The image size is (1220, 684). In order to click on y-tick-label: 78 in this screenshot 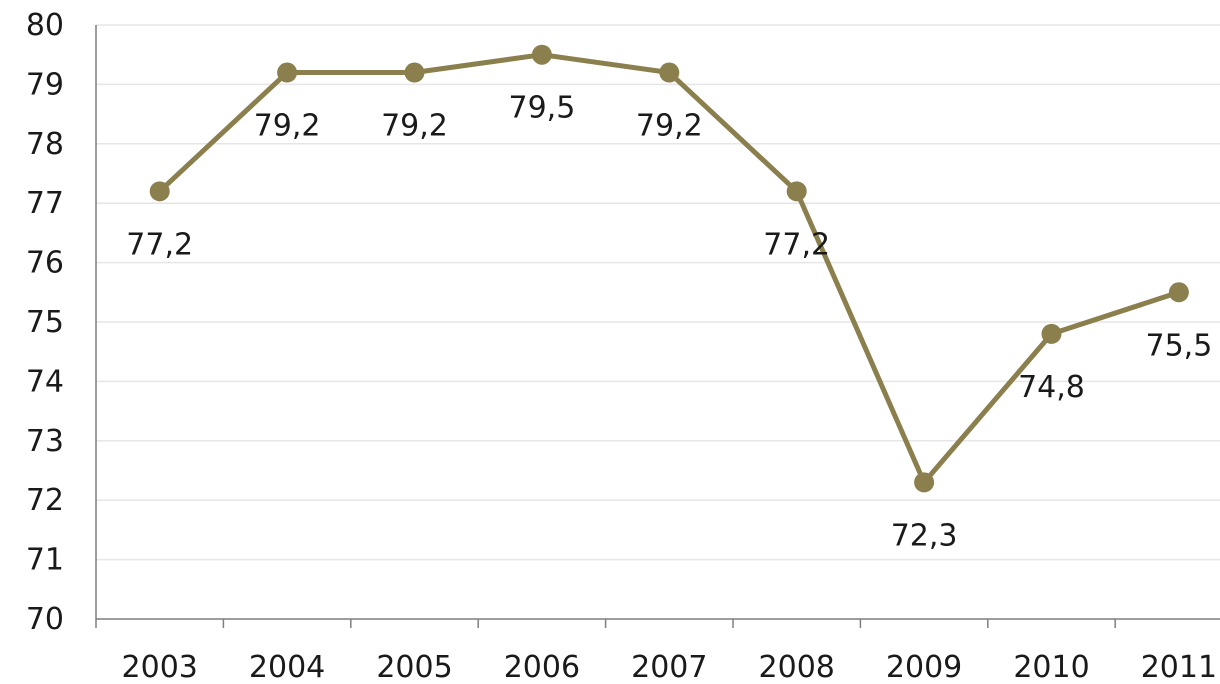, I will do `click(45, 144)`.